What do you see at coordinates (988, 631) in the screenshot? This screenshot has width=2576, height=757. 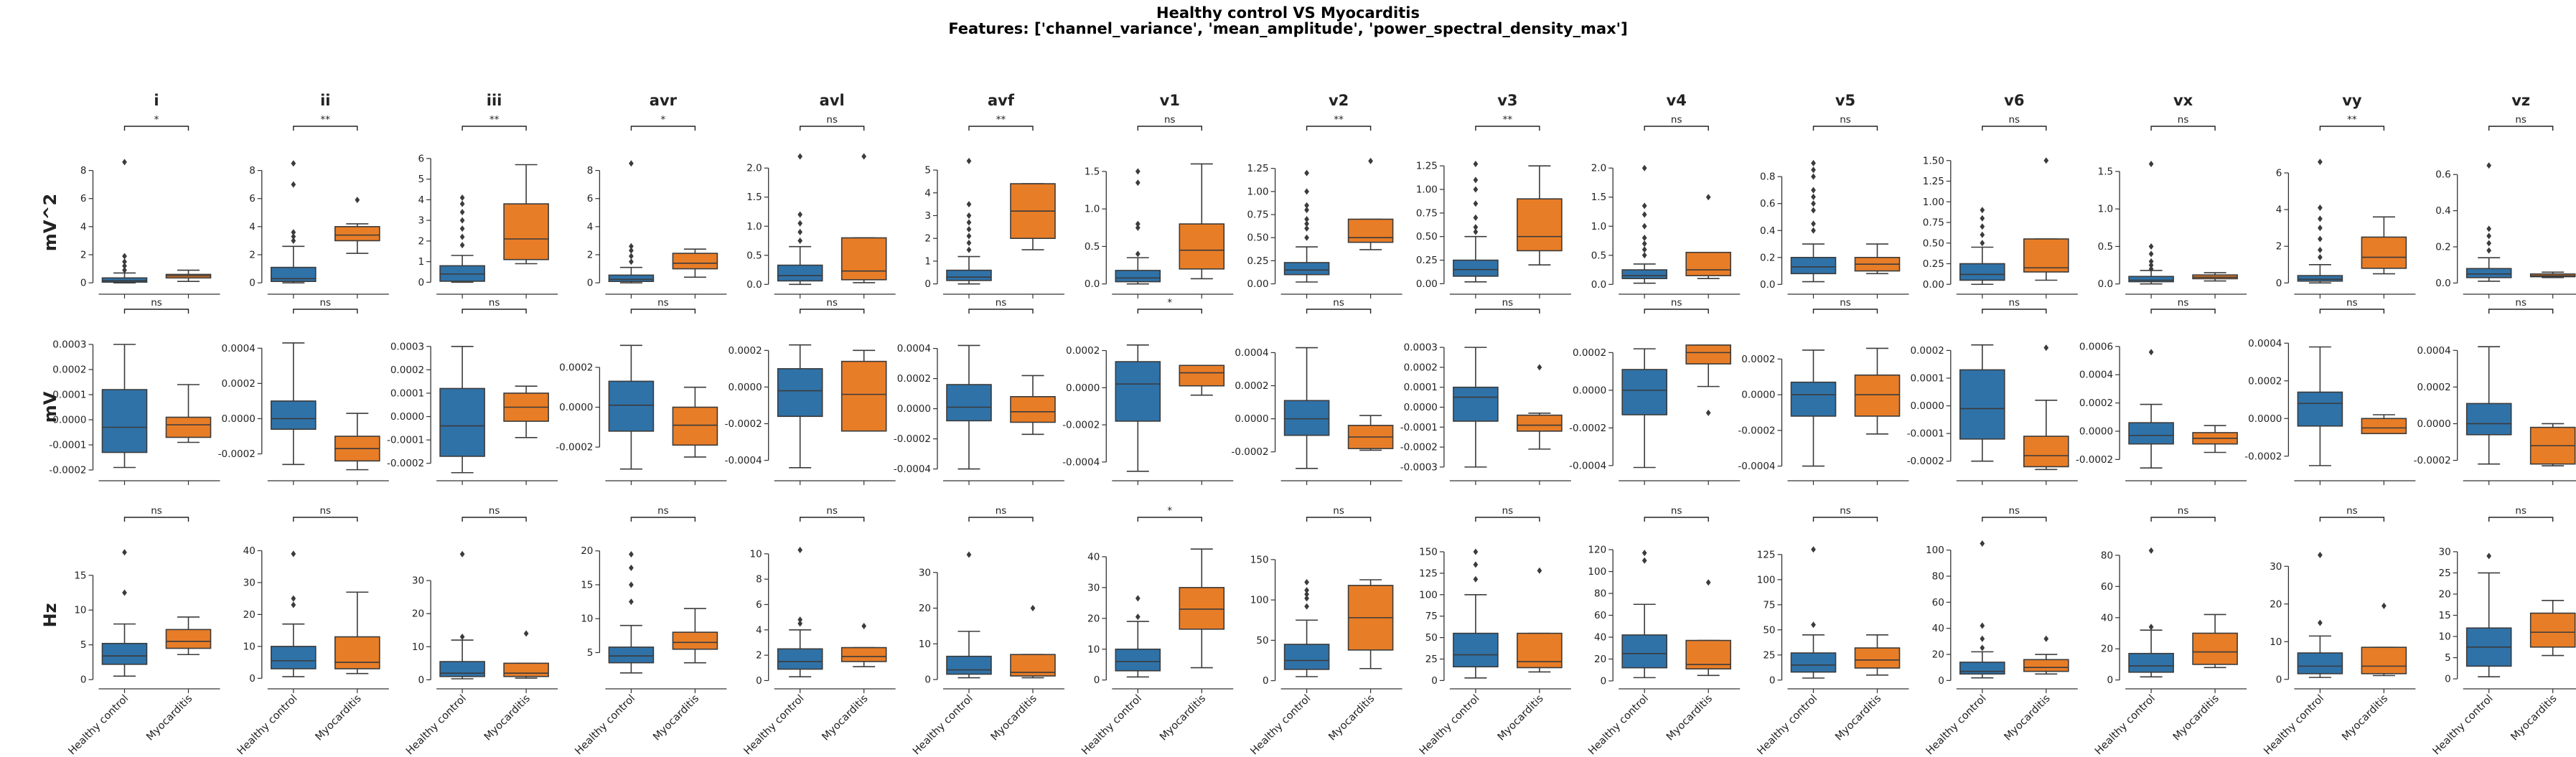 I see `panel-avf-row3: 0 10 20 30 ns Healthy control Myocarditis` at bounding box center [988, 631].